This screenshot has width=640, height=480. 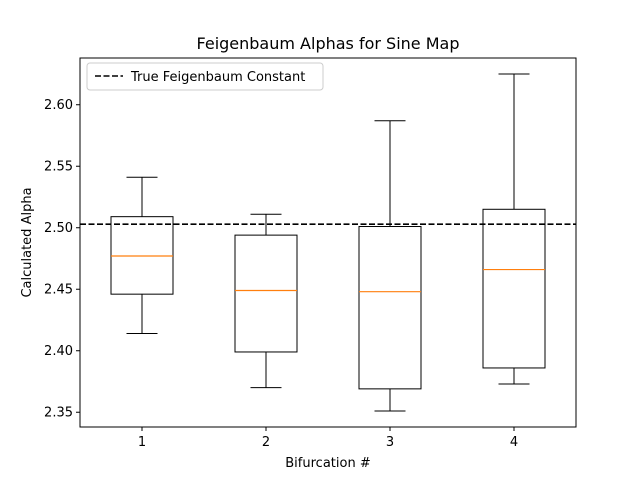 What do you see at coordinates (217, 77) in the screenshot?
I see `legend-entry-reference-line: True Feigenbaum Constant` at bounding box center [217, 77].